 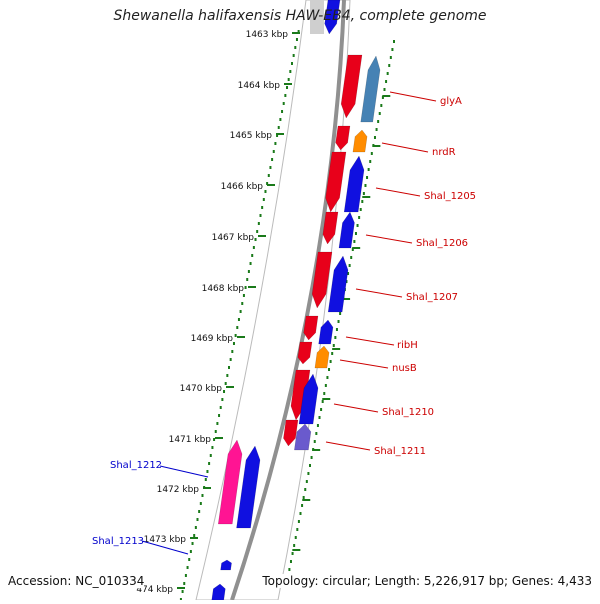 What do you see at coordinates (311, 328) in the screenshot?
I see `gene-ribH` at bounding box center [311, 328].